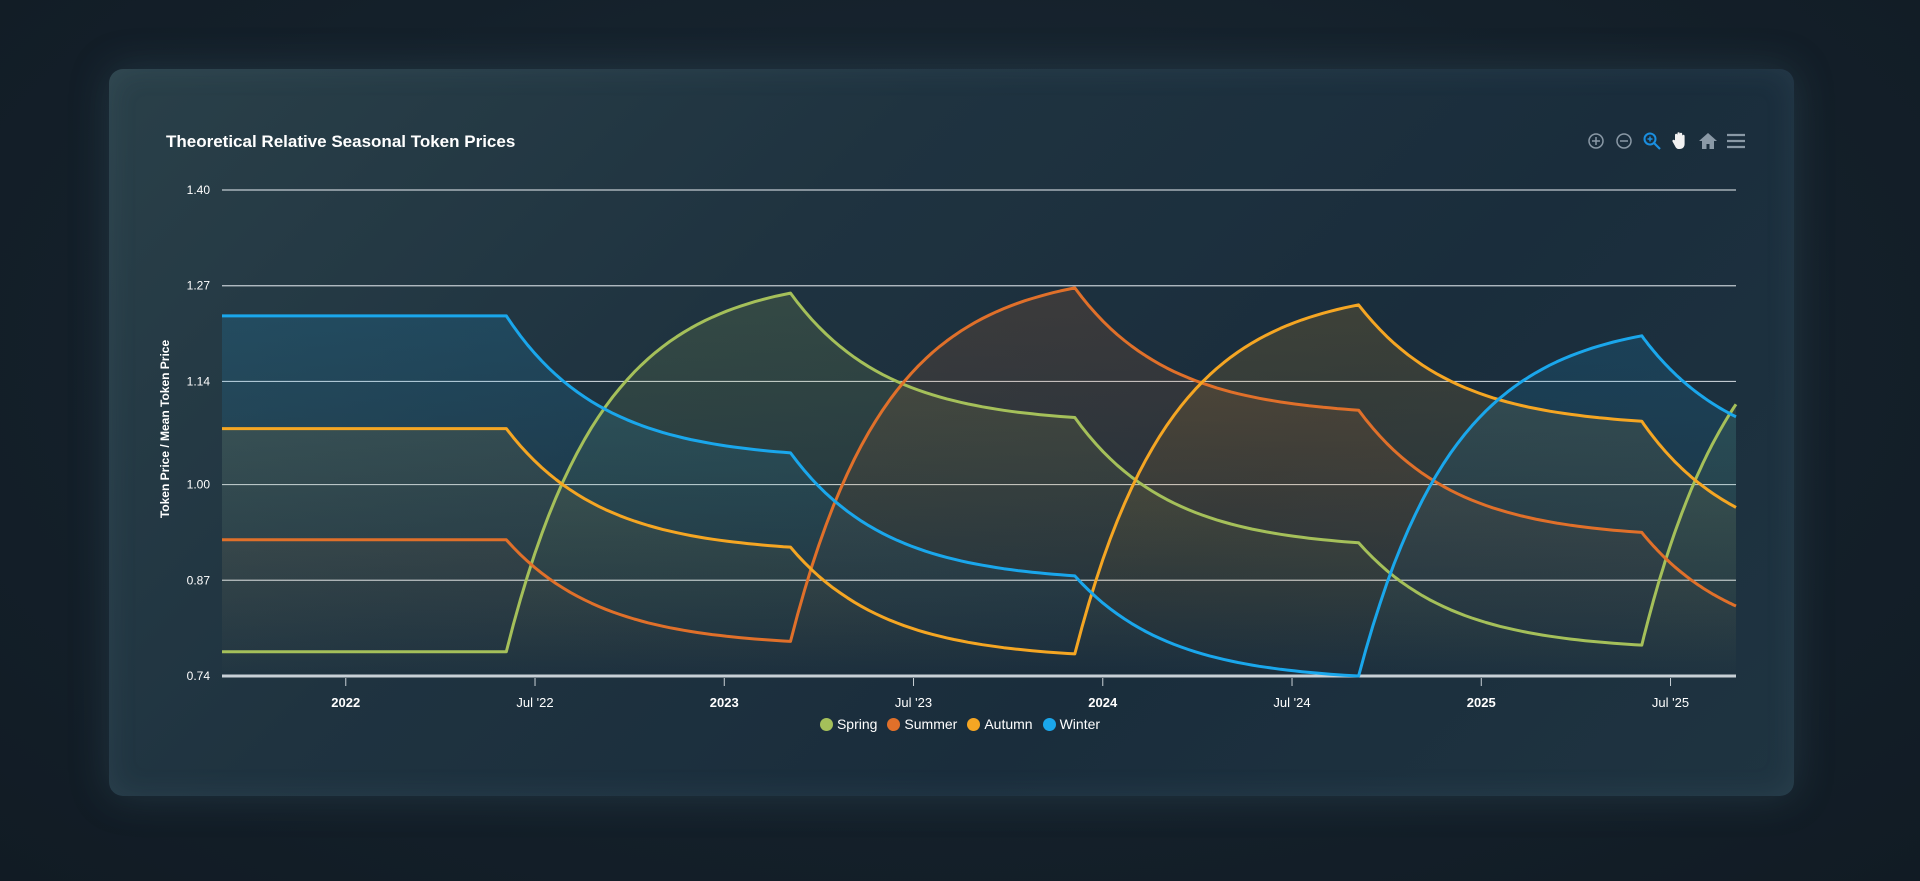 This screenshot has height=881, width=1920. Describe the element at coordinates (724, 702) in the screenshot. I see `x-tick-label: 2023` at that location.